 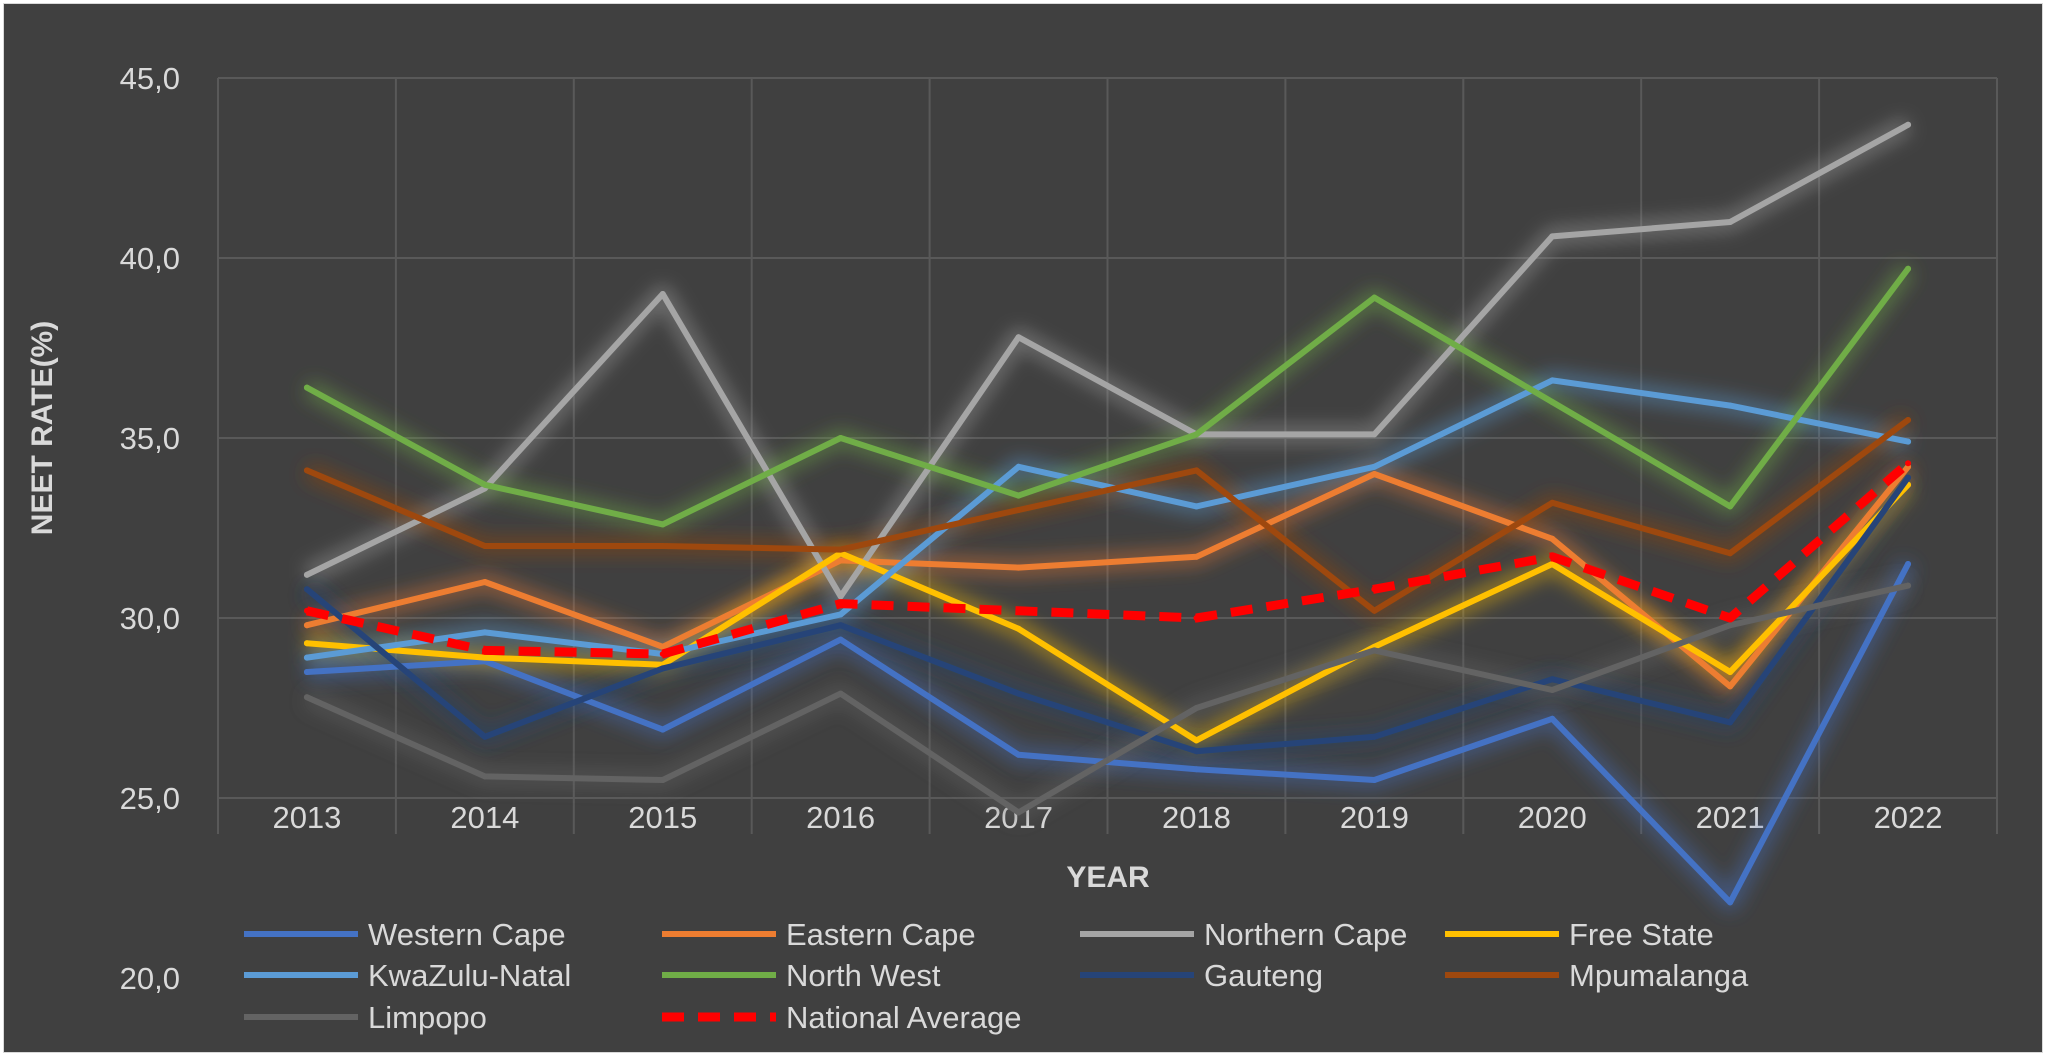 What do you see at coordinates (150, 78) in the screenshot?
I see `y-tick-label: 45,0` at bounding box center [150, 78].